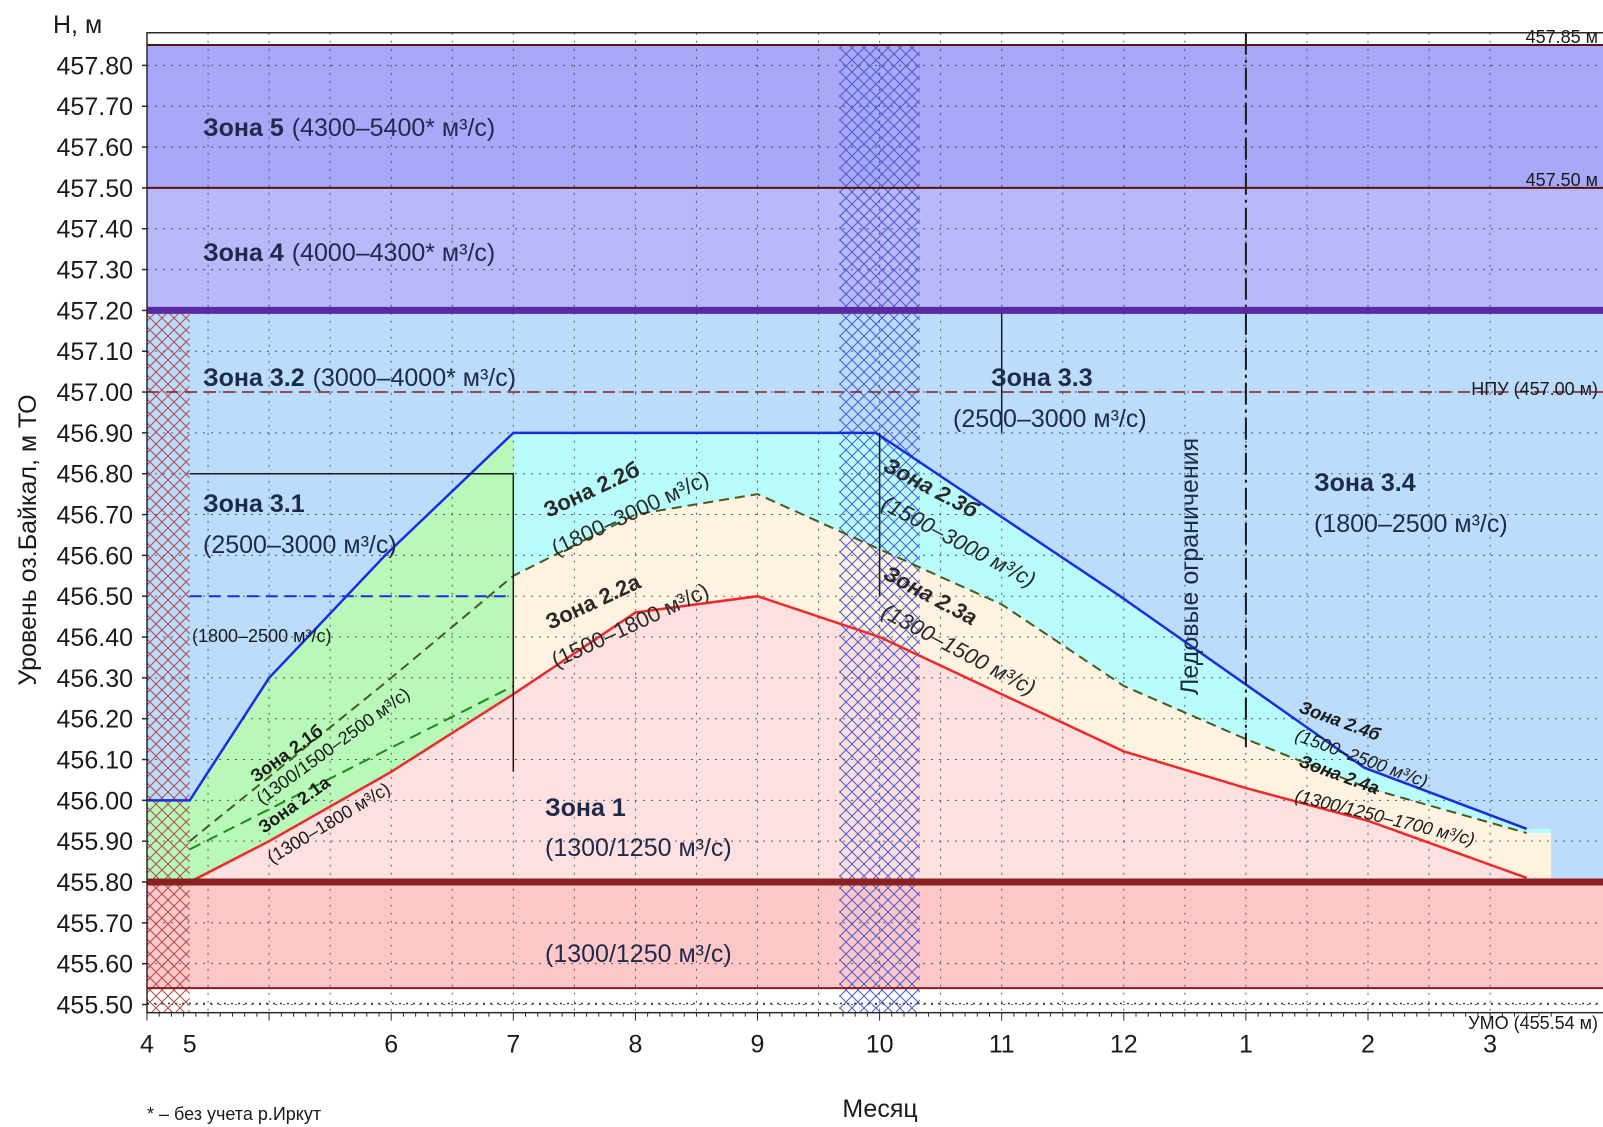 Image resolution: width=1603 pixels, height=1127 pixels. What do you see at coordinates (880, 1045) in the screenshot?
I see `x-tick-label-6: 10` at bounding box center [880, 1045].